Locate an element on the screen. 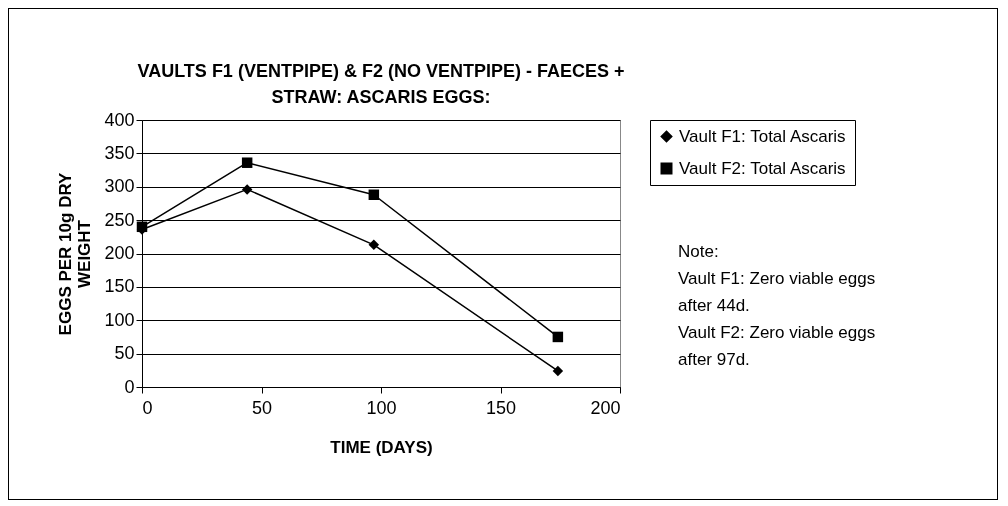  y-tick-label: 250 is located at coordinates (119, 219).